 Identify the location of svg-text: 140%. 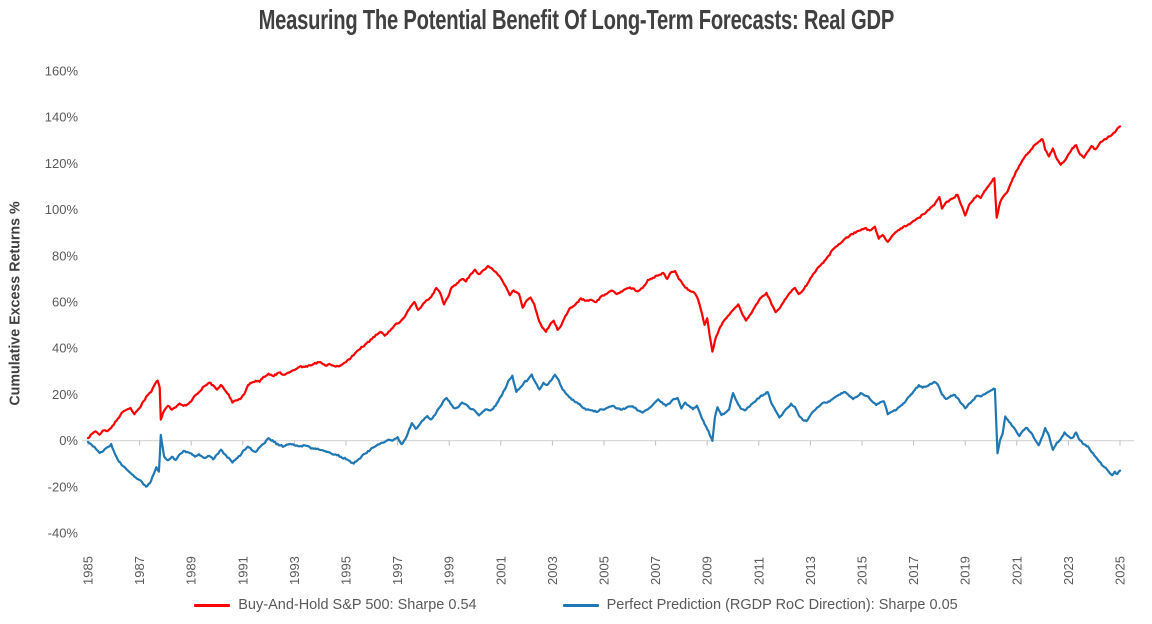
(62, 117).